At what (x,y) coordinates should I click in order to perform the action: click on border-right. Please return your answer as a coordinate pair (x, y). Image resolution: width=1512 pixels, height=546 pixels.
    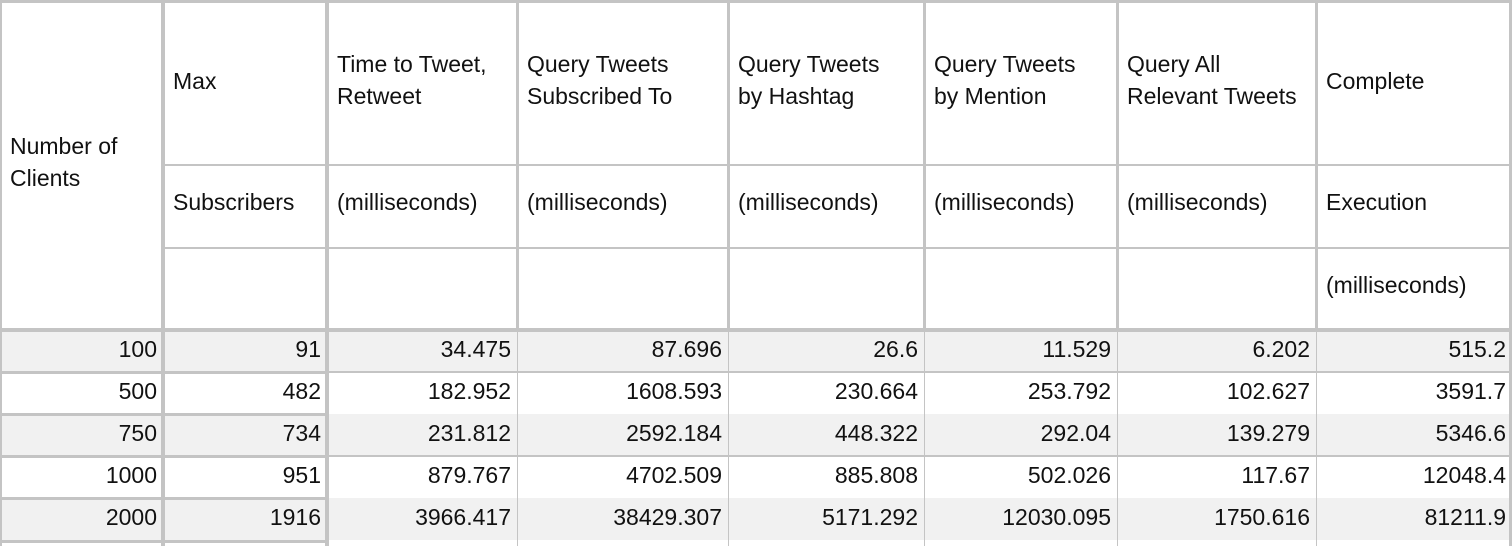
    Looking at the image, I should click on (1510, 273).